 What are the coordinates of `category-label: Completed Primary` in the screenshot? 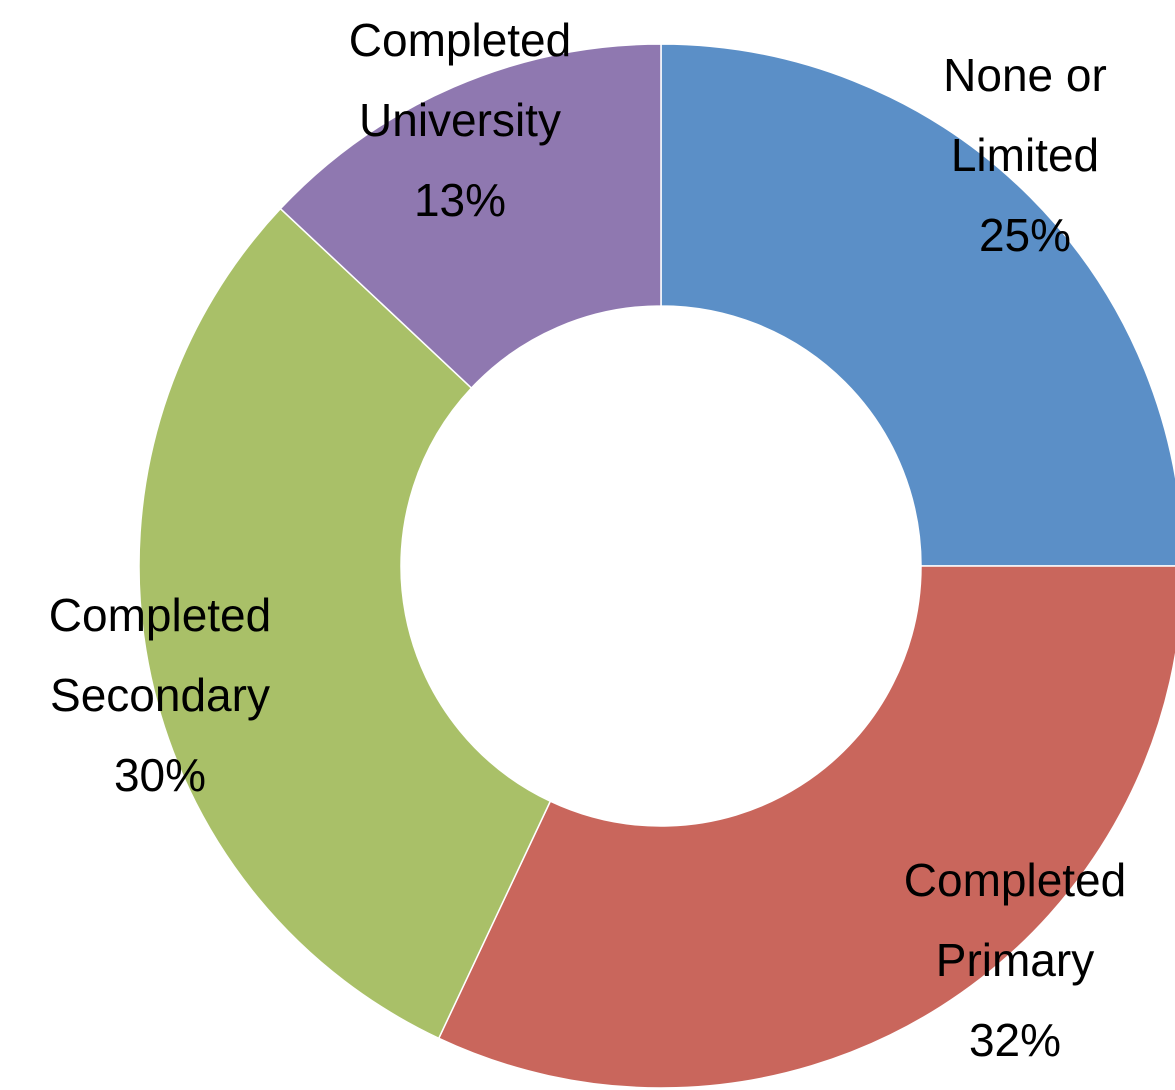 It's located at (1015, 920).